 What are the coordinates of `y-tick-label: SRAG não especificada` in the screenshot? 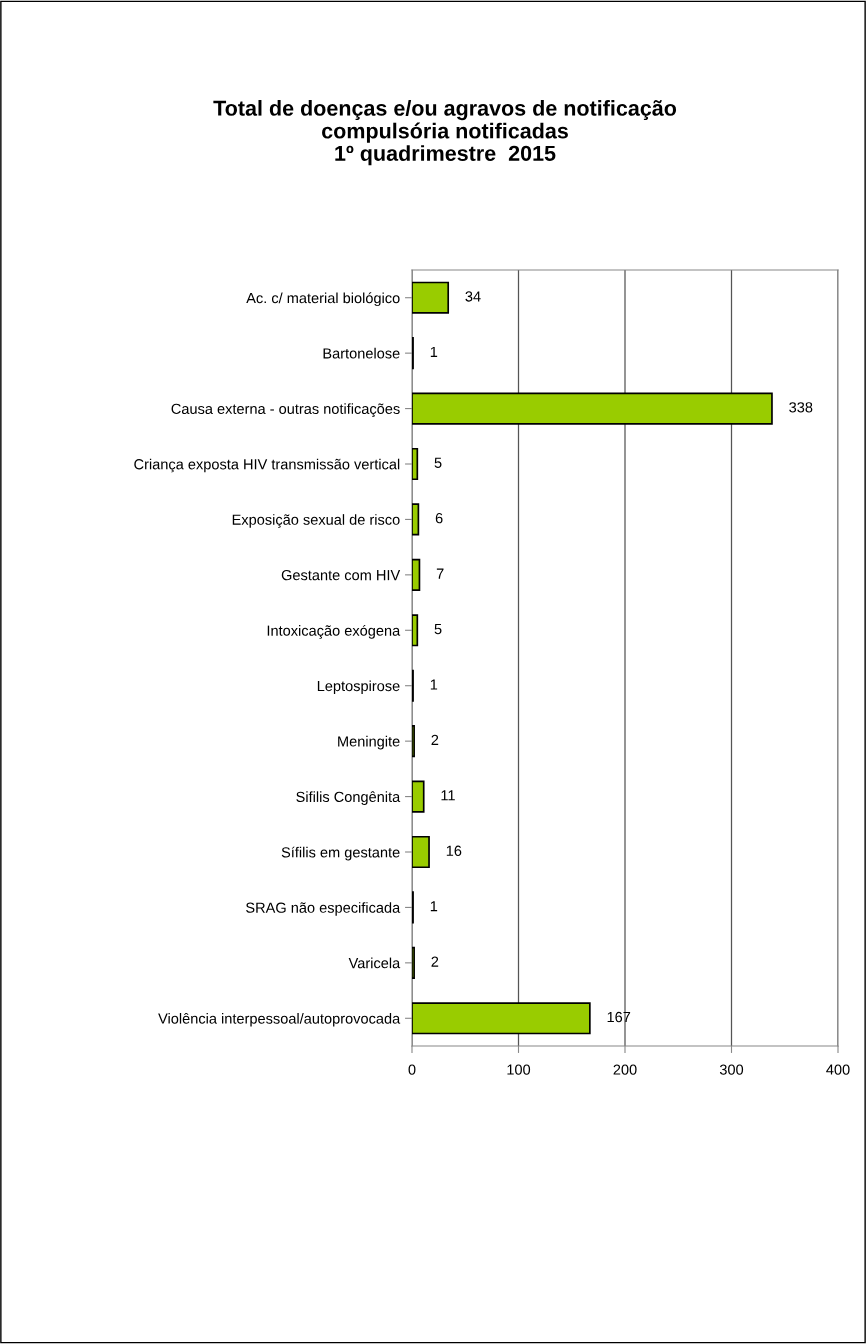 It's located at (323, 909).